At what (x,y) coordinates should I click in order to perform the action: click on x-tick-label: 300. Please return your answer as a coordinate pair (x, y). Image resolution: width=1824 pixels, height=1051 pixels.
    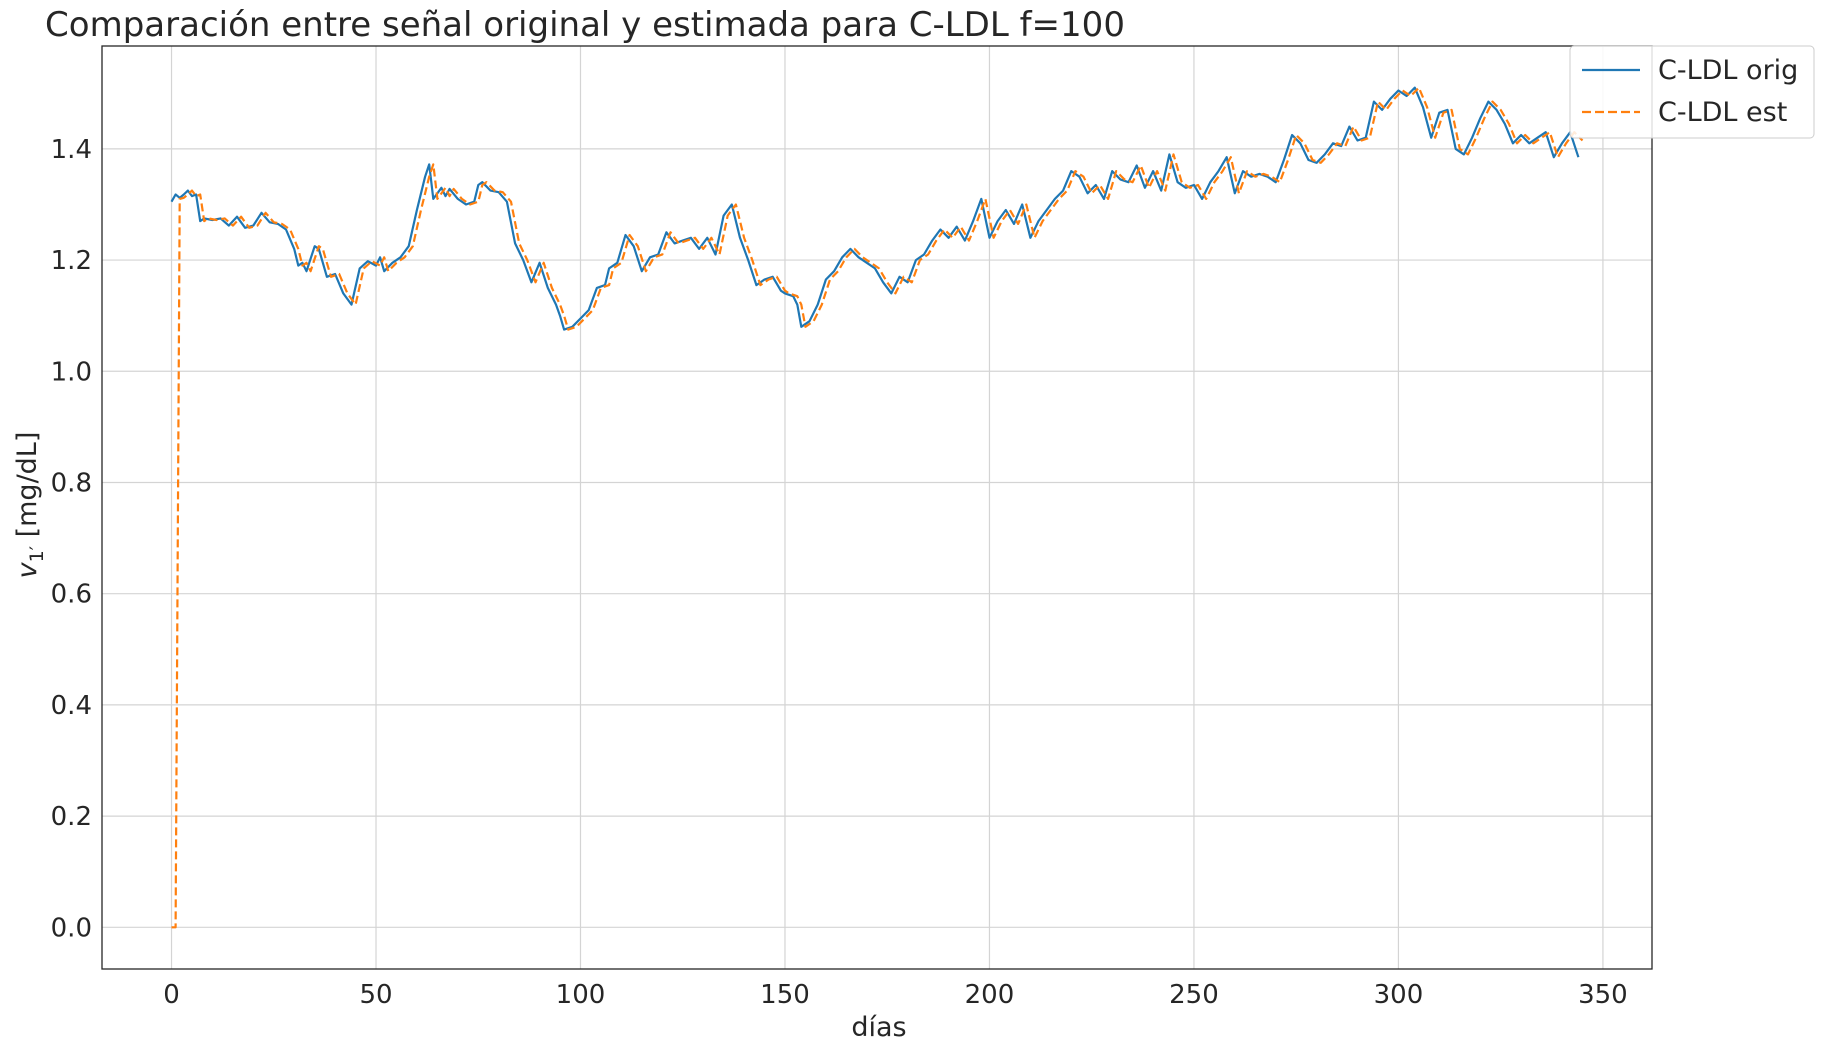
    Looking at the image, I should click on (1399, 995).